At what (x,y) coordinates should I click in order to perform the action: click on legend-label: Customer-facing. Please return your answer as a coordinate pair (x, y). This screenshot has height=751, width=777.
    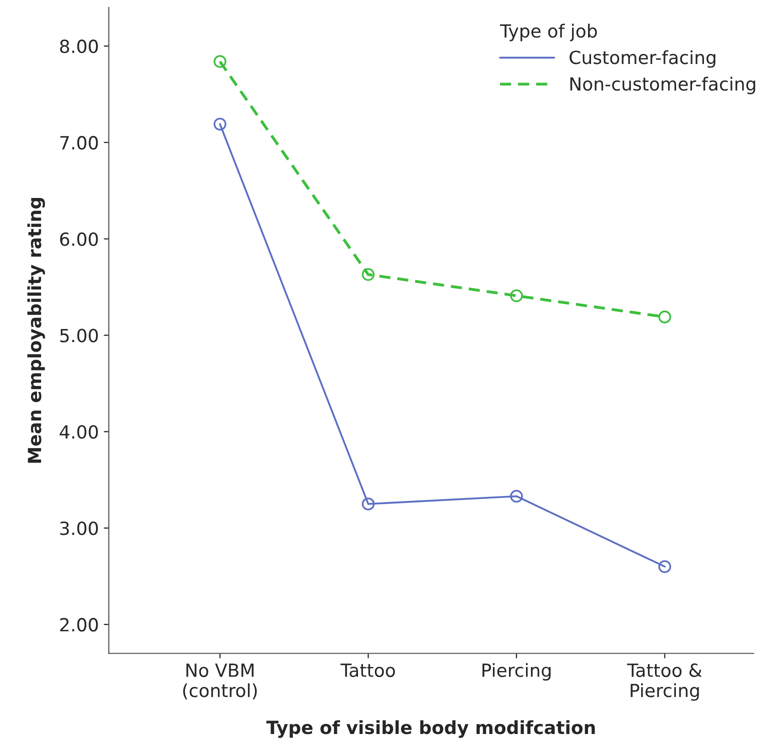
    Looking at the image, I should click on (643, 59).